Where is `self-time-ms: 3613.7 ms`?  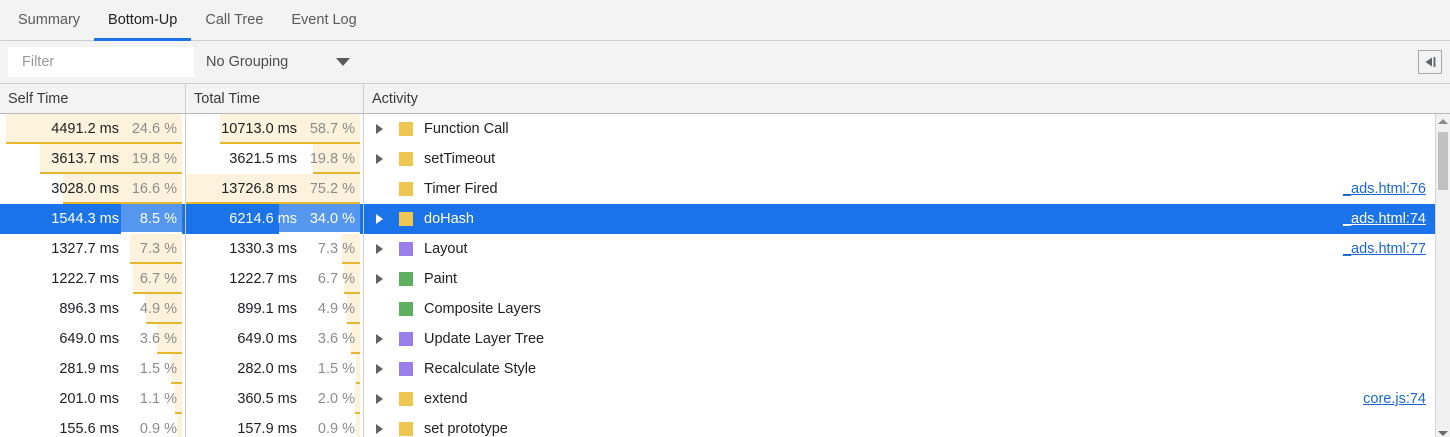 self-time-ms: 3613.7 ms is located at coordinates (85, 159).